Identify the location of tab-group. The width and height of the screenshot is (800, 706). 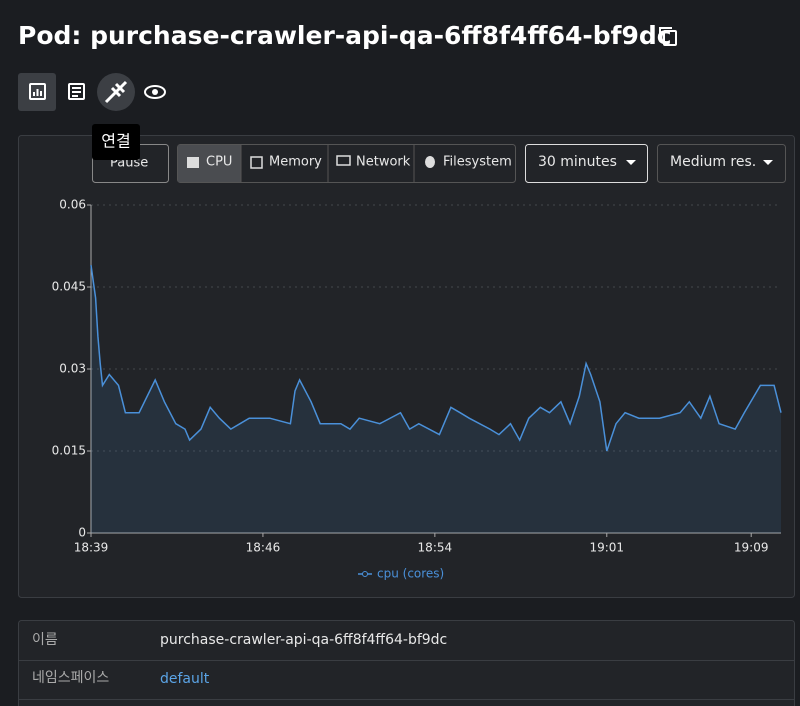
(346, 163).